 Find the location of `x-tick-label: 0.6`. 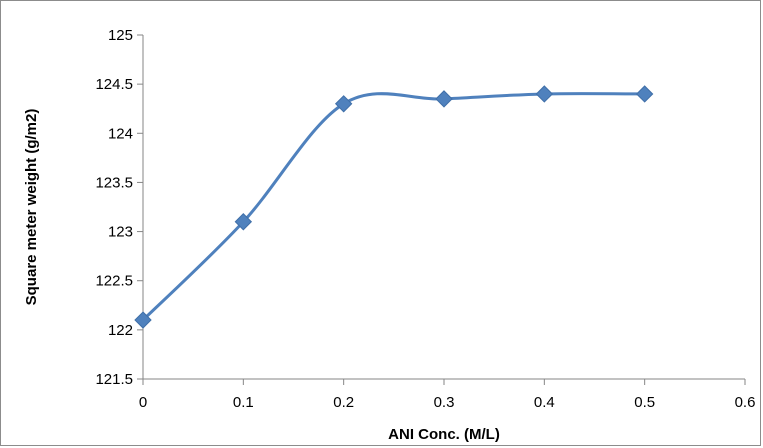

x-tick-label: 0.6 is located at coordinates (745, 402).